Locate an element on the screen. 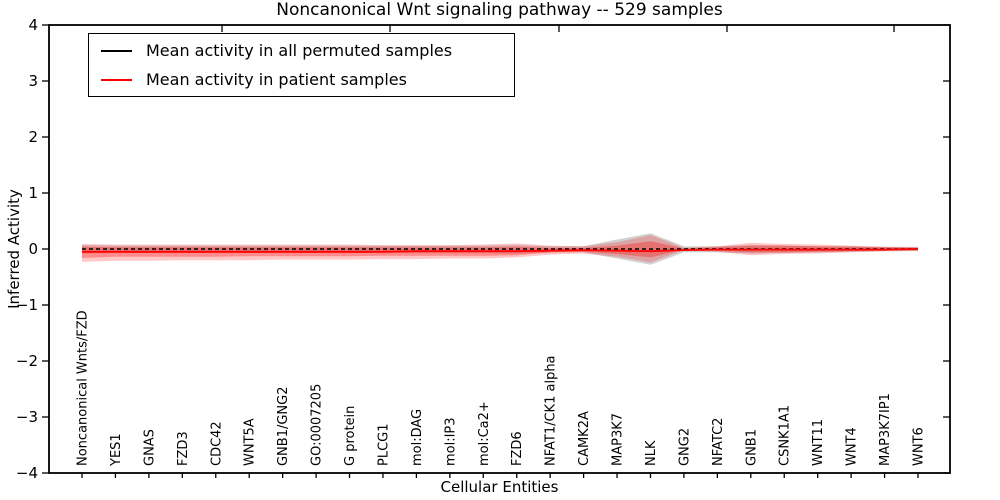  x-tick-label: YES1 is located at coordinates (116, 450).